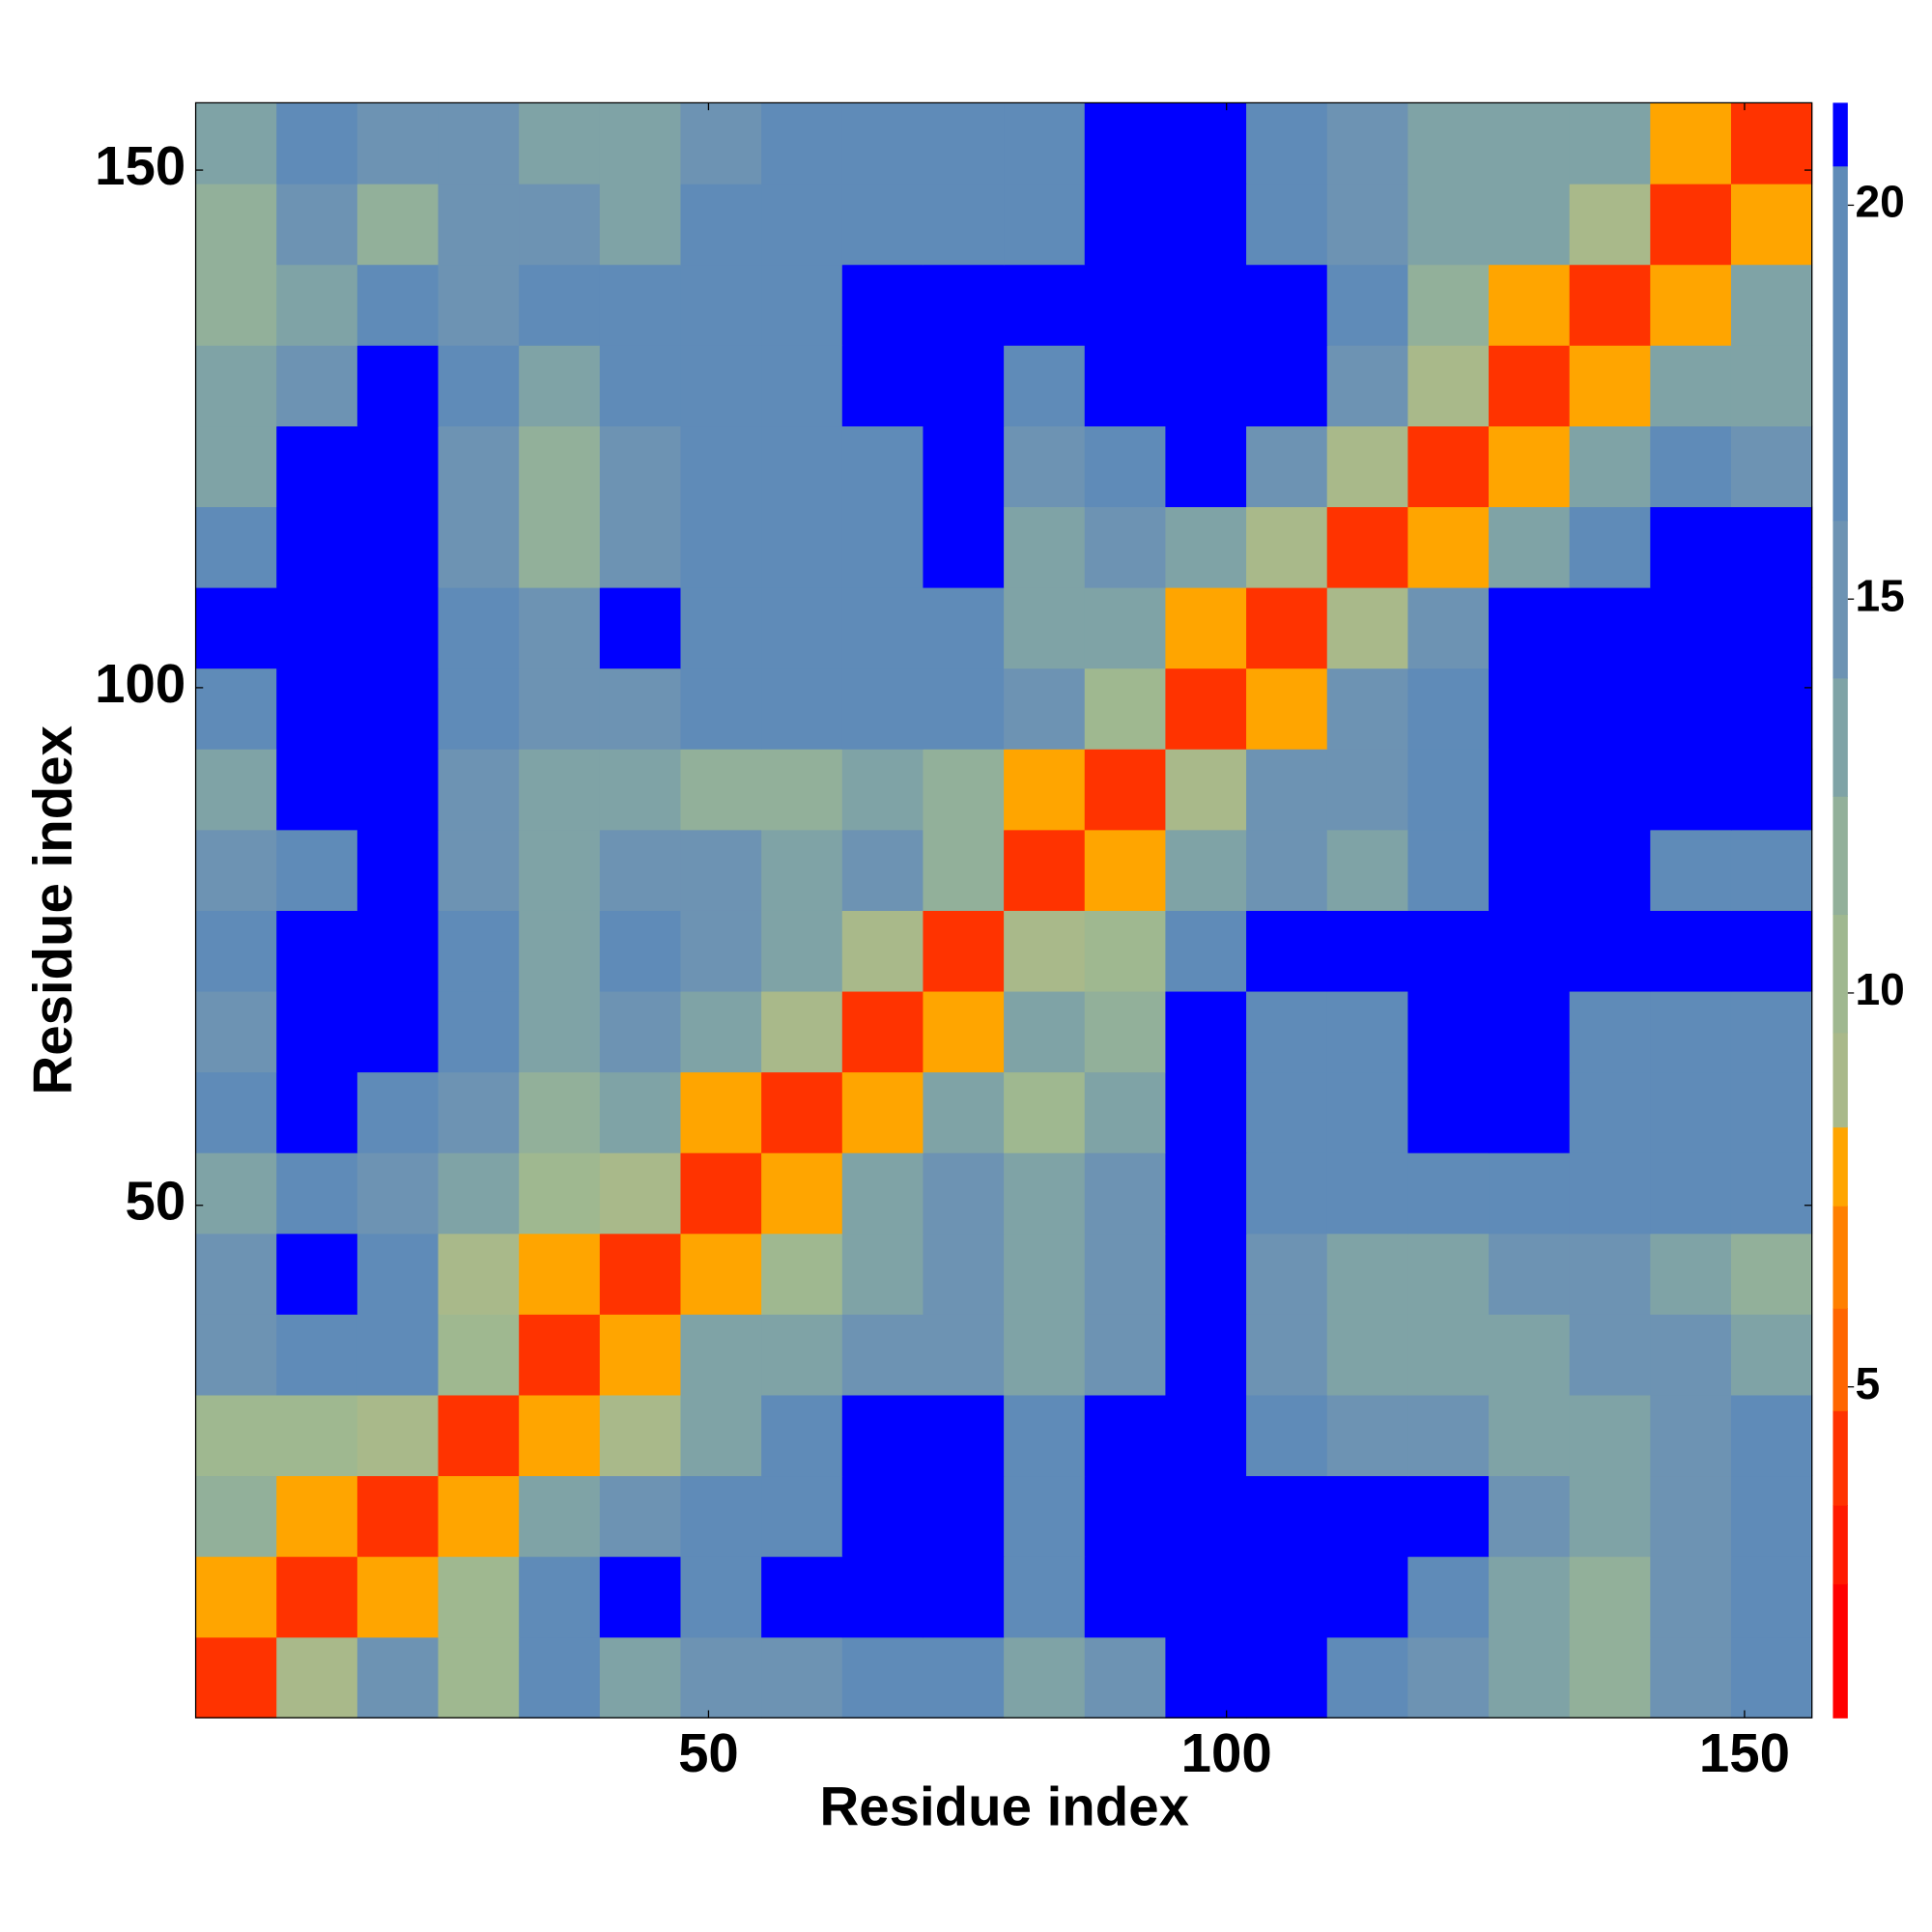  Describe the element at coordinates (1880, 202) in the screenshot. I see `colorbar-tick-label: 20` at that location.